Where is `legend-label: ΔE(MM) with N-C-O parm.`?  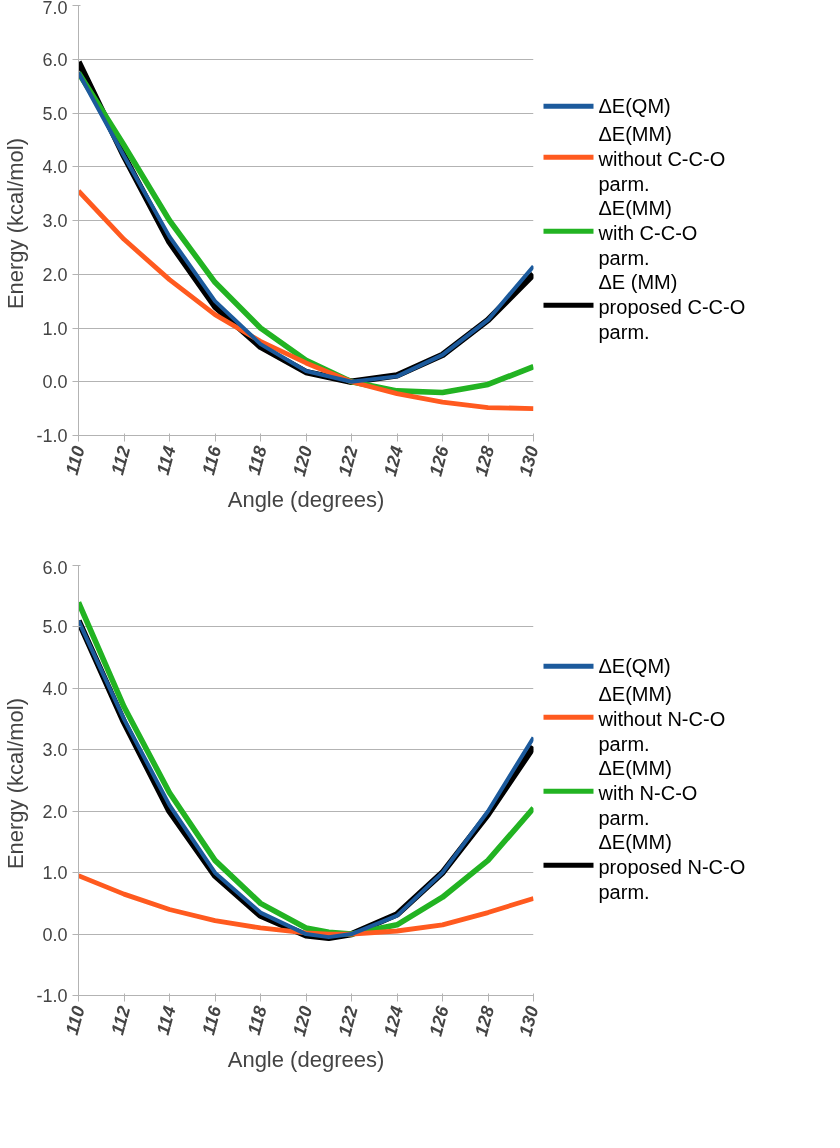
legend-label: ΔE(MM) with N-C-O parm. is located at coordinates (647, 793).